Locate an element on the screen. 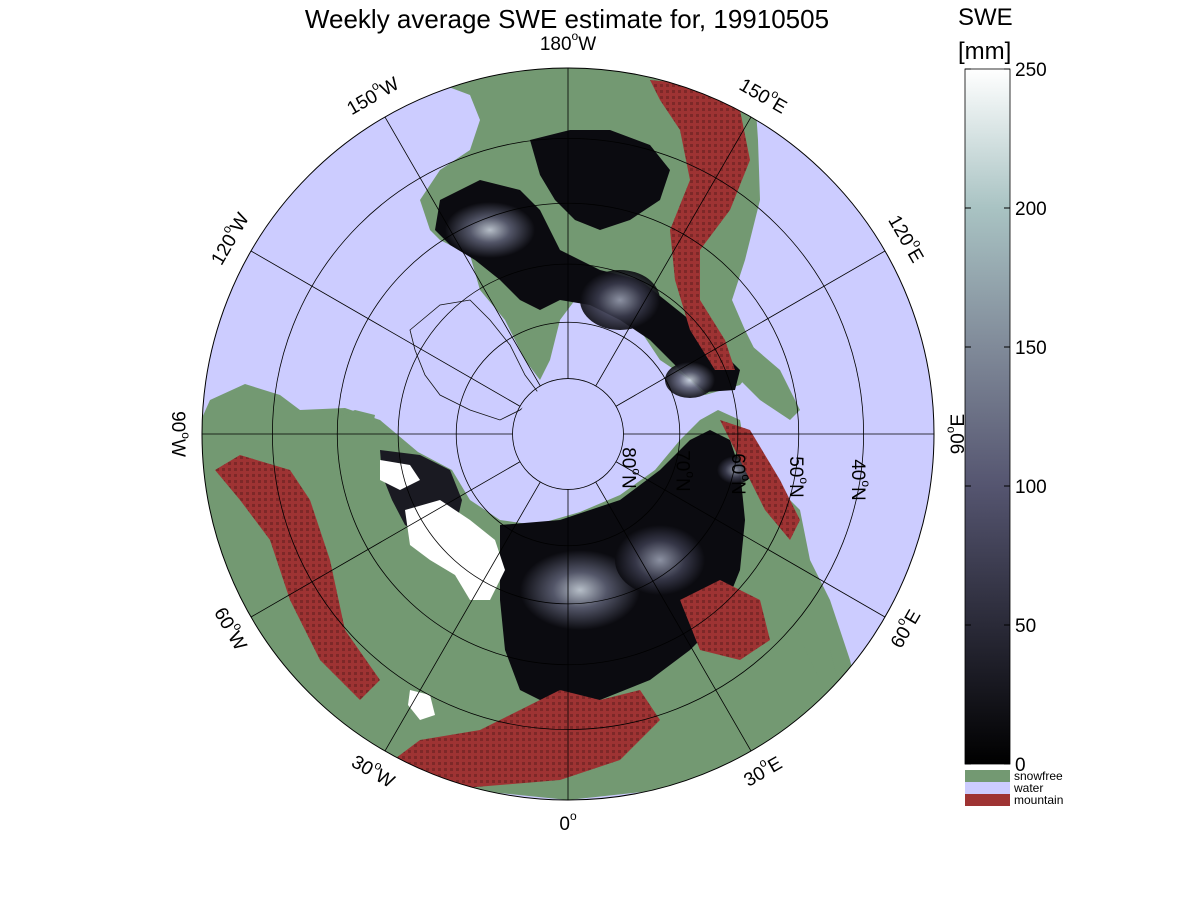 This screenshot has height=900, width=1200. latitude-label: 80oN is located at coordinates (631, 468).